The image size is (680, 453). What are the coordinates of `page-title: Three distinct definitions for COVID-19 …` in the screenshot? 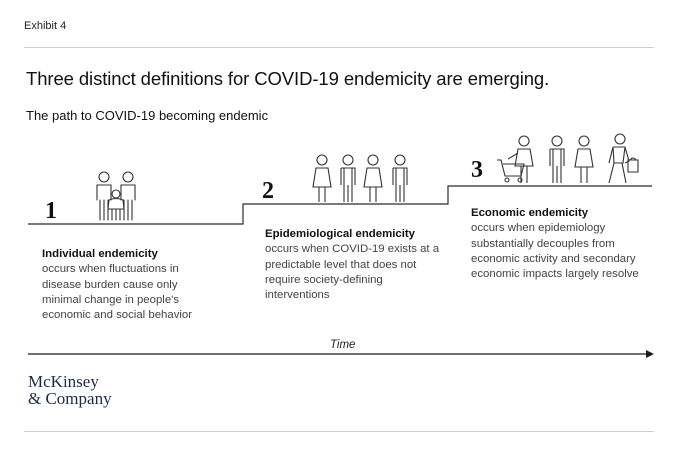 It's located at (288, 78).